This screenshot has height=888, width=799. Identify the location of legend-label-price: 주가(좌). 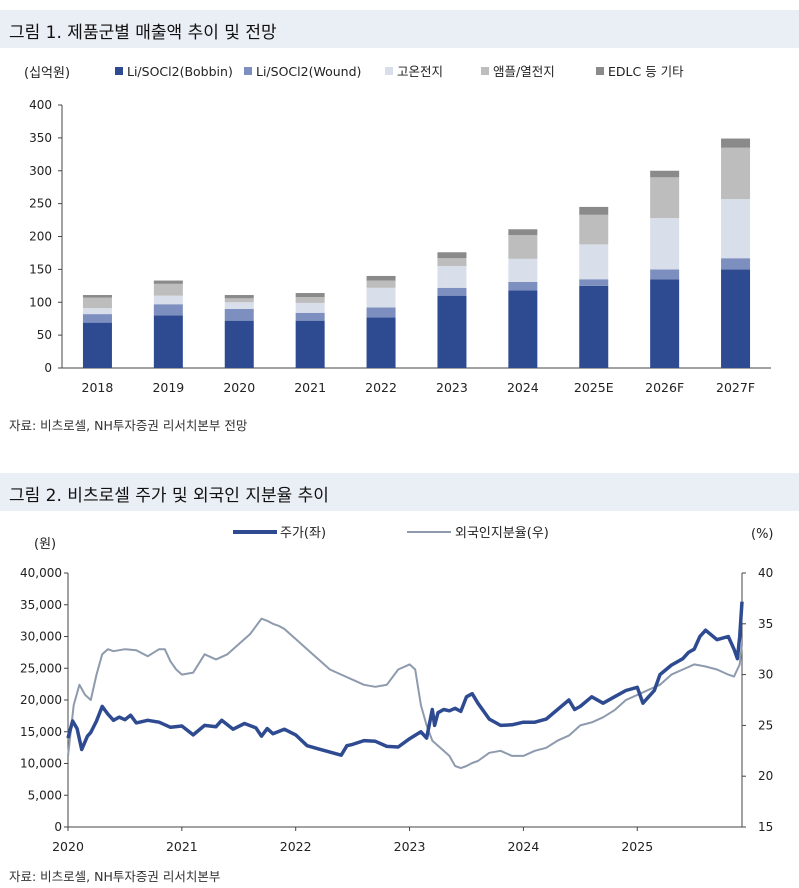
(303, 533).